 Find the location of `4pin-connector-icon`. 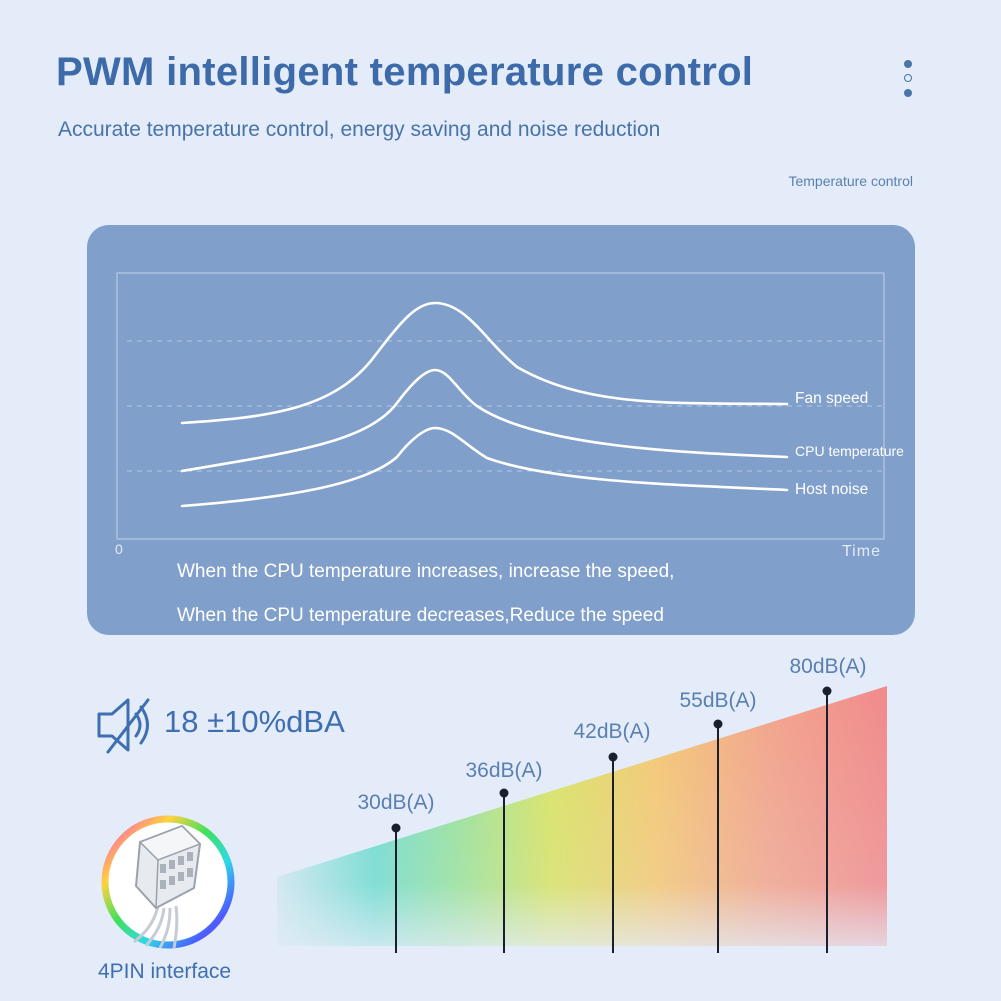

4pin-connector-icon is located at coordinates (168, 882).